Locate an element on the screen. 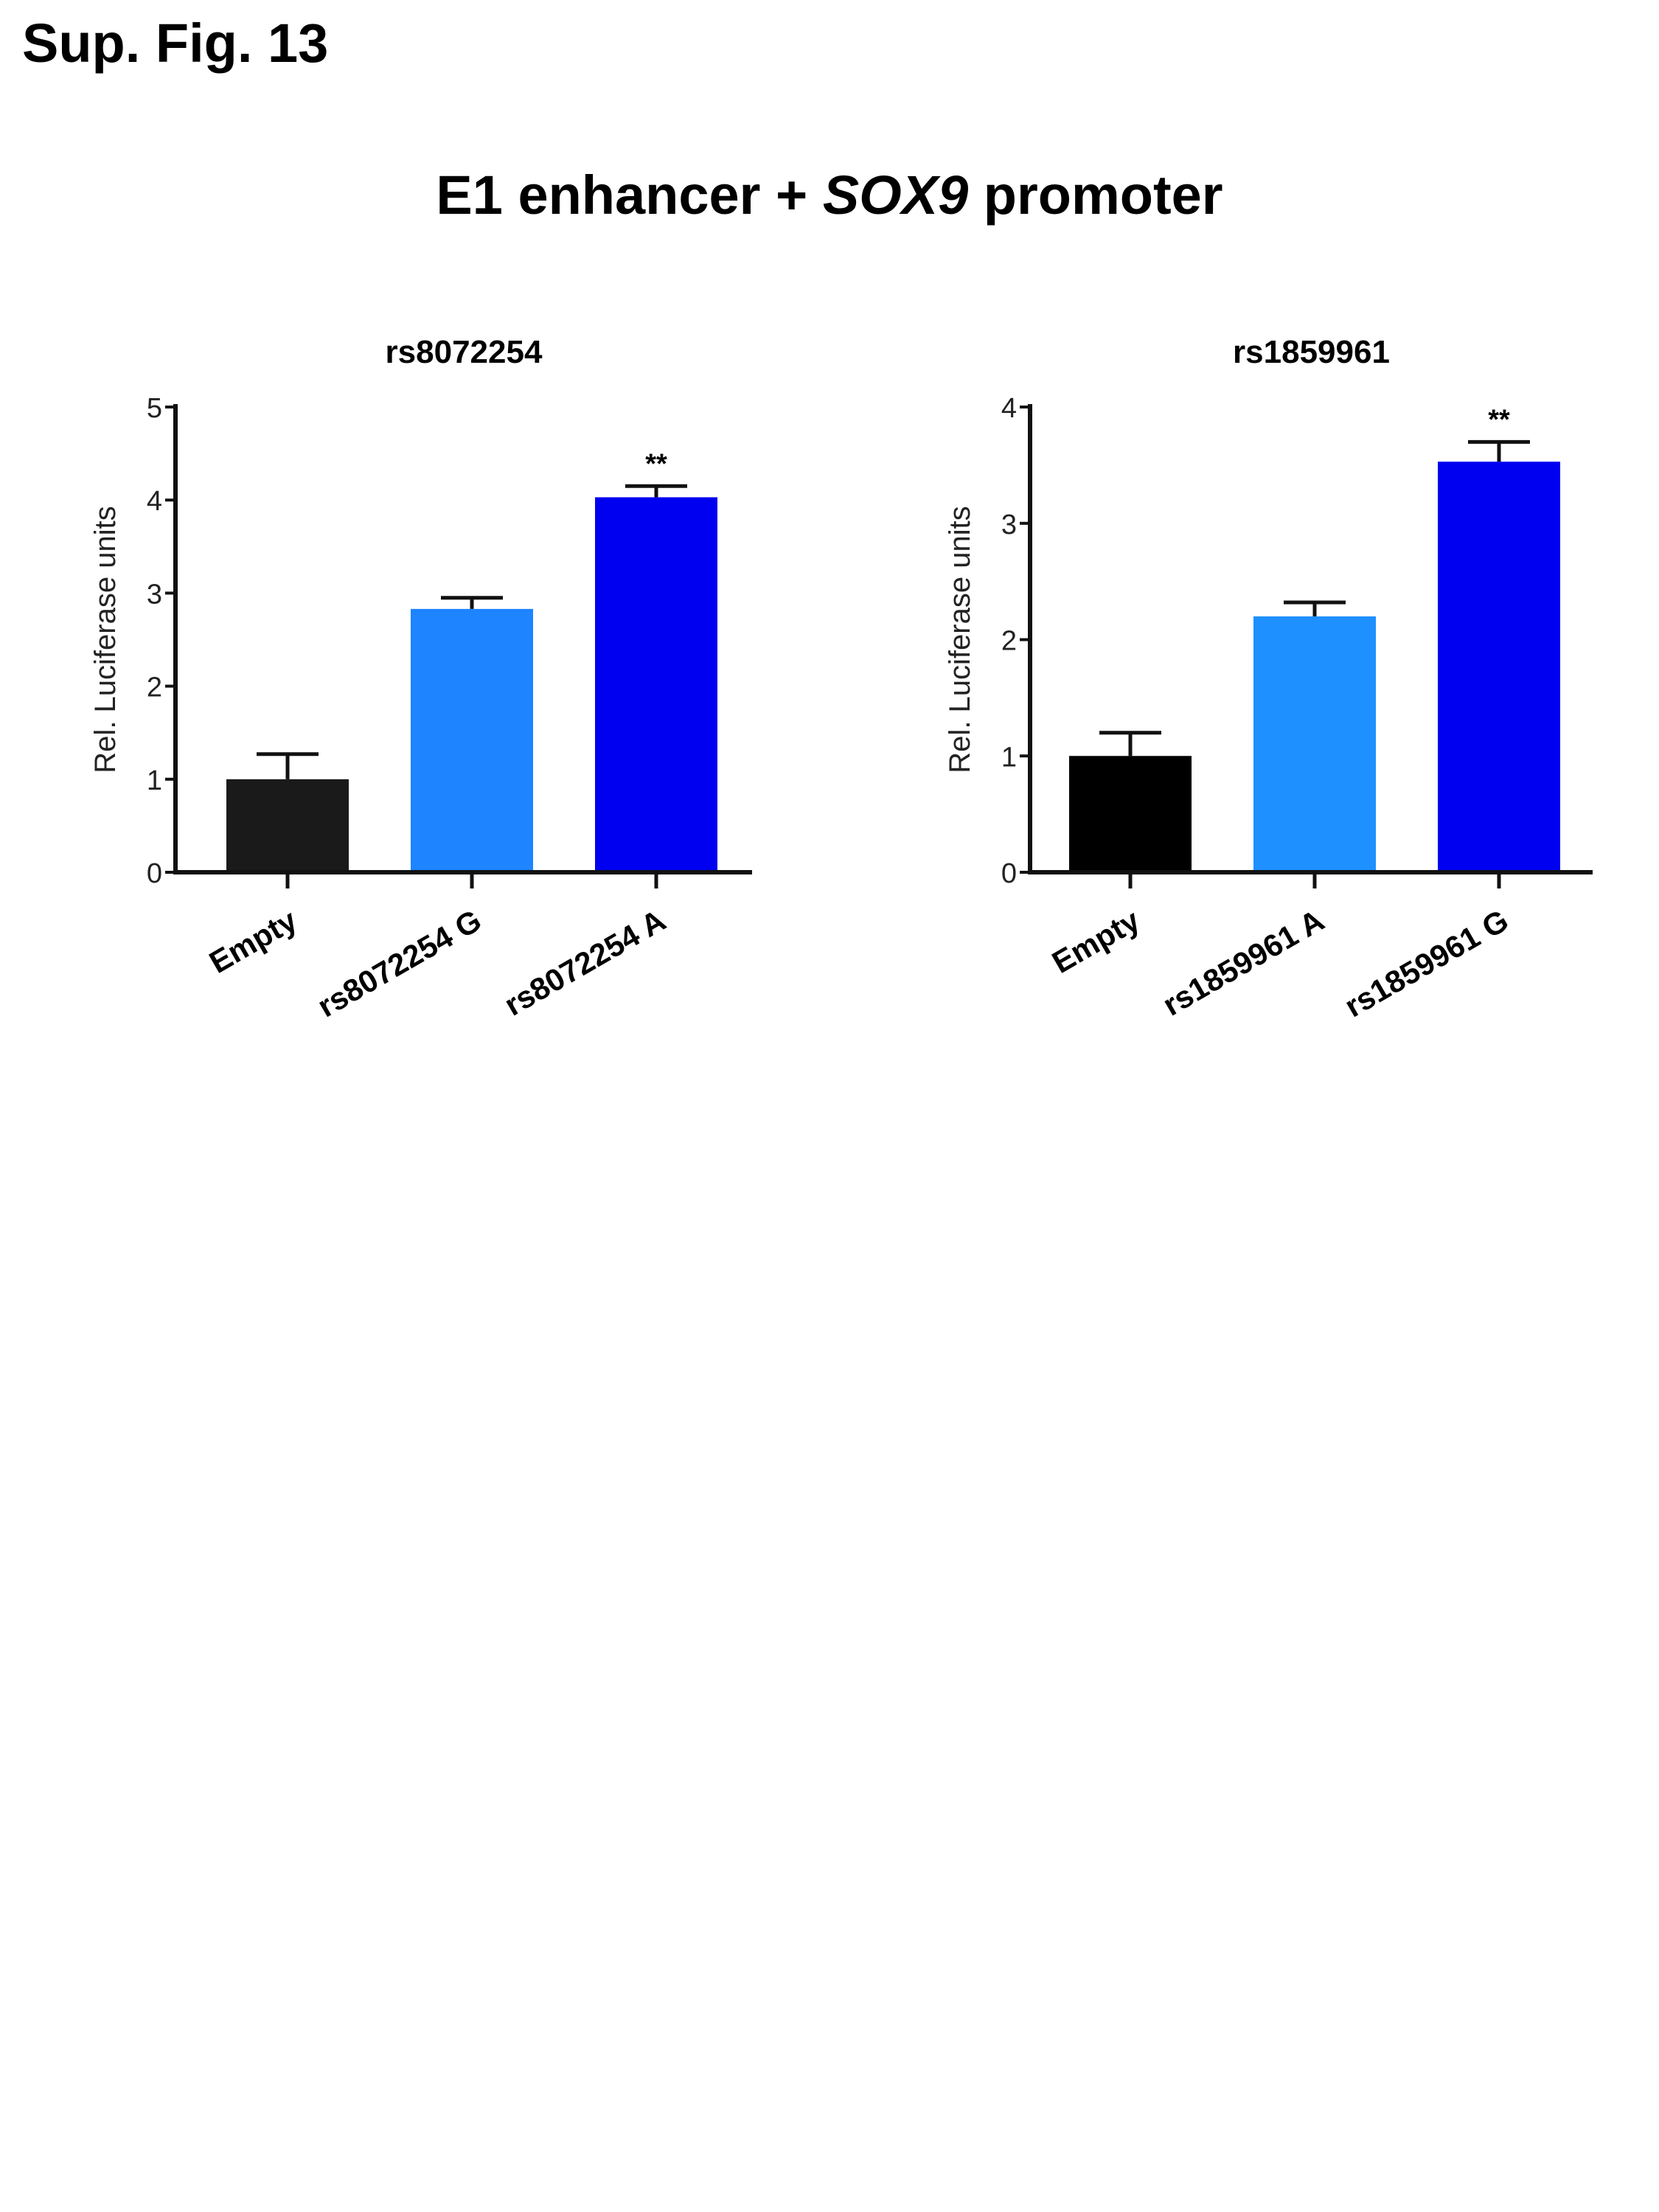 The image size is (1659, 2212). x-tick-label: rs1859961 G is located at coordinates (1426, 962).